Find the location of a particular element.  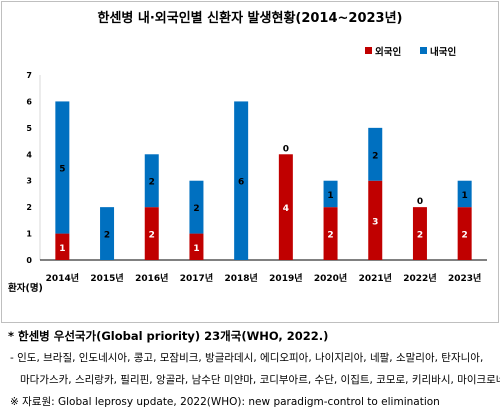

y-tick-label: 6 is located at coordinates (29, 101).